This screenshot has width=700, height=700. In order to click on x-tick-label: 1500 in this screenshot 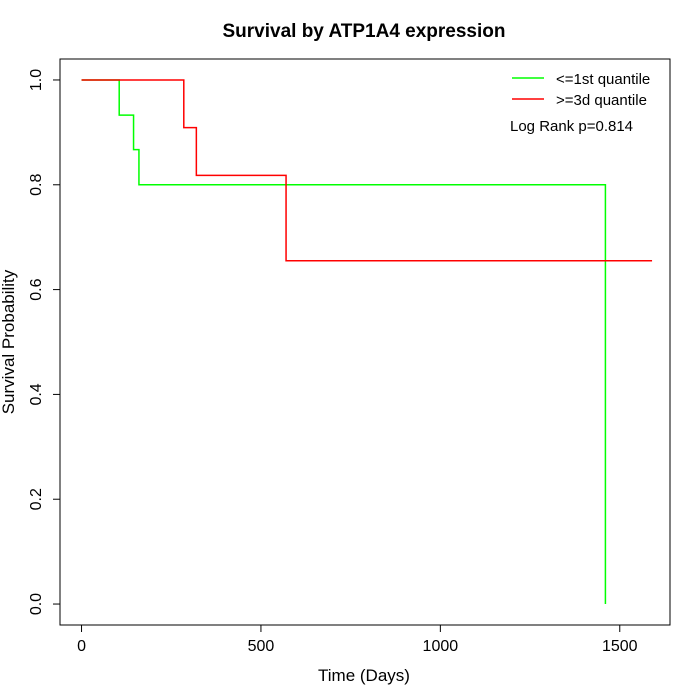, I will do `click(620, 646)`.